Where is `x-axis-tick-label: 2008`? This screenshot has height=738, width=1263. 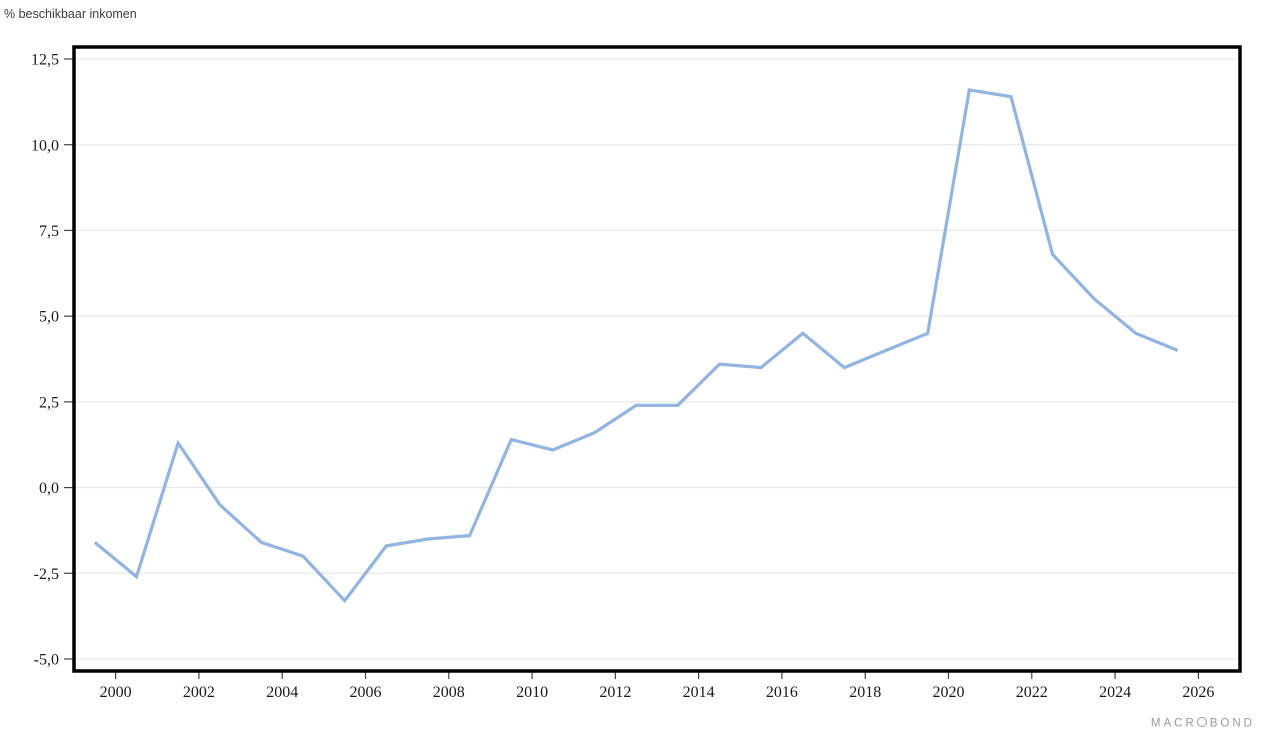
x-axis-tick-label: 2008 is located at coordinates (449, 692).